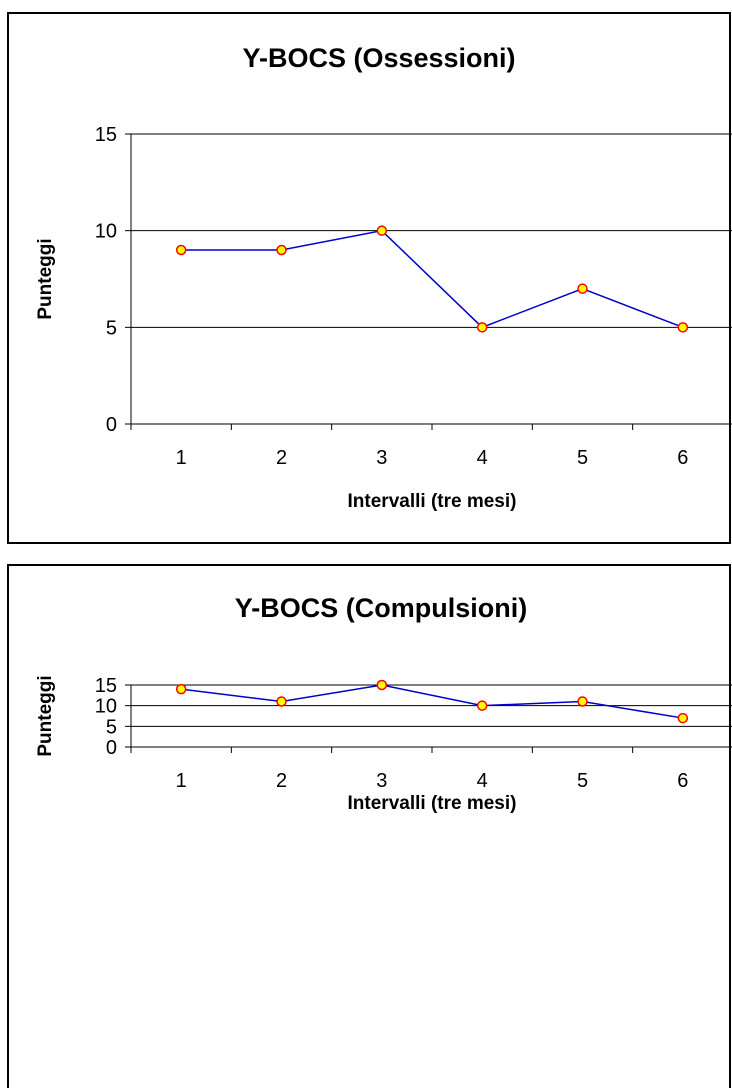 The image size is (732, 1090). What do you see at coordinates (381, 458) in the screenshot?
I see `chart1-x-tick-label: 3` at bounding box center [381, 458].